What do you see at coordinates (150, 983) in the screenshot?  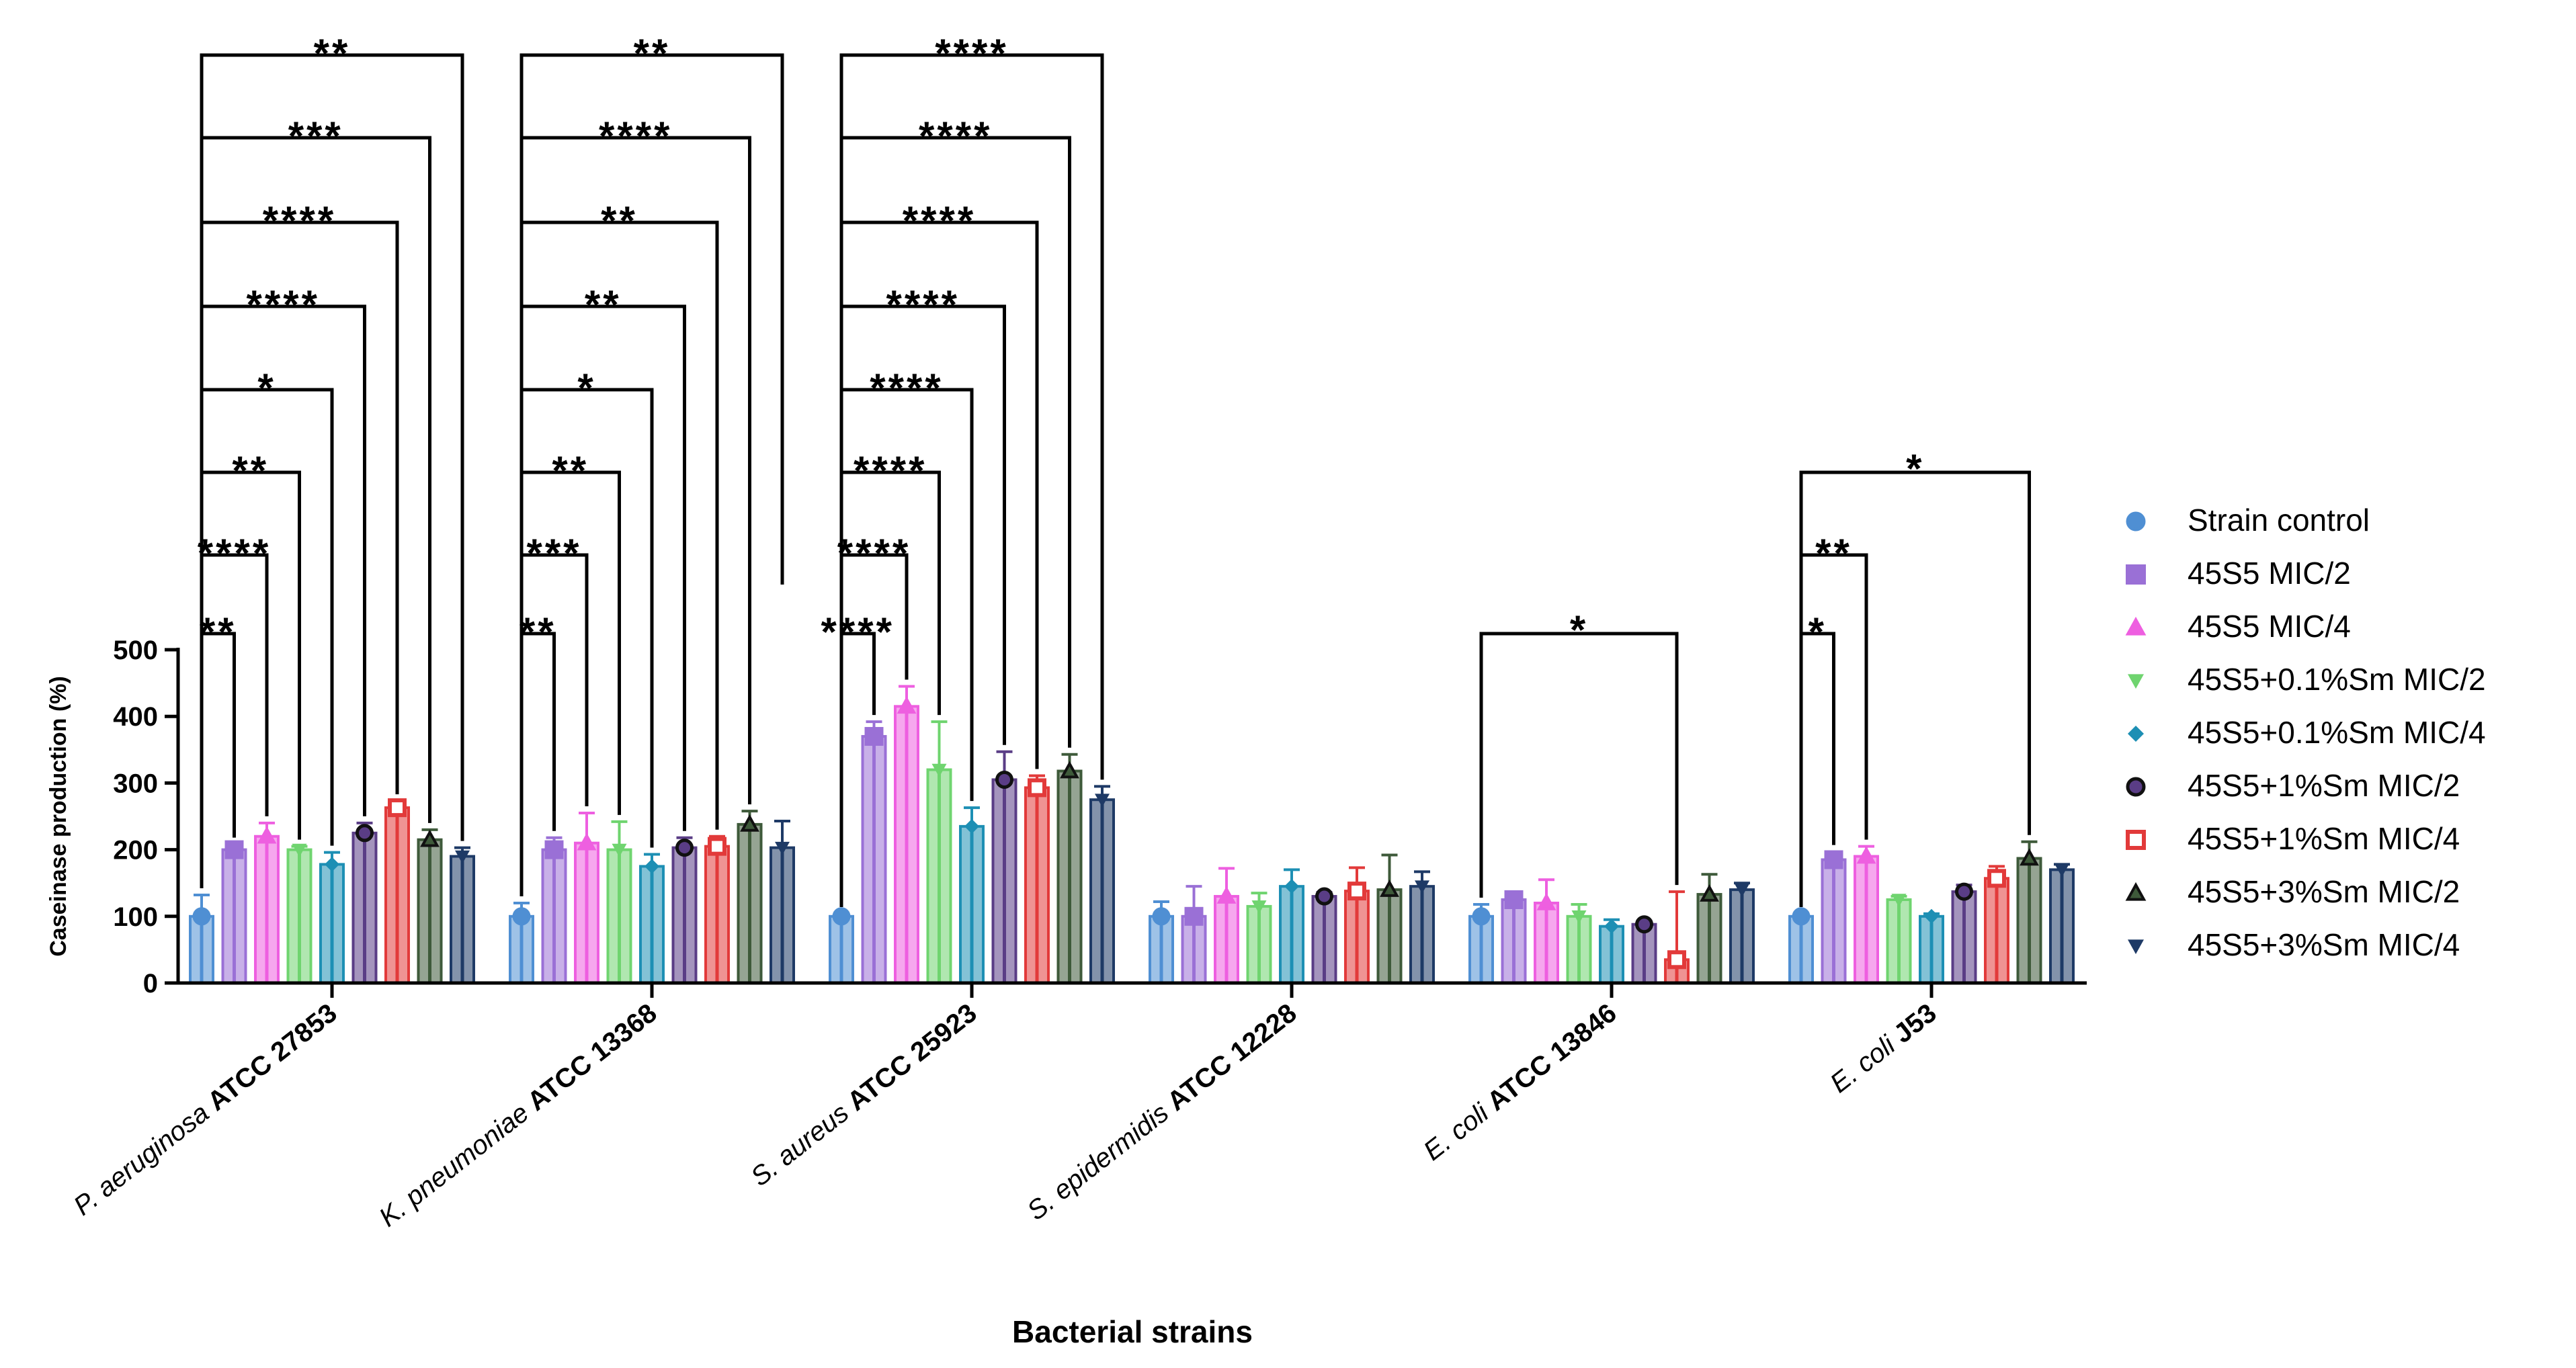 I see `y-tick-label: 0` at bounding box center [150, 983].